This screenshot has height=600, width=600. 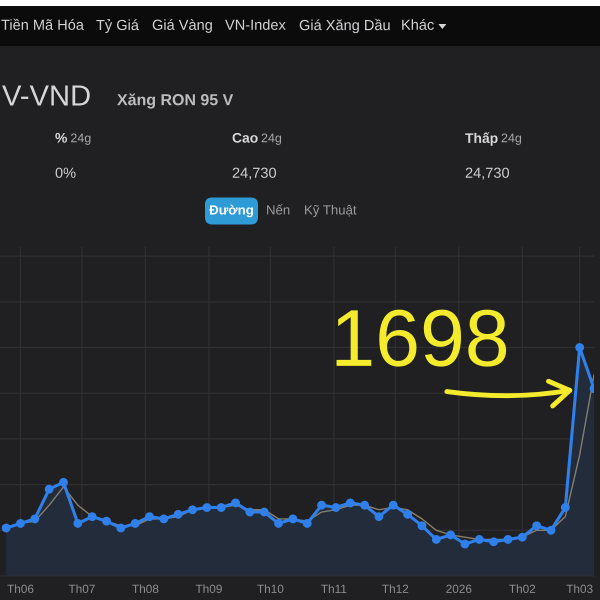 What do you see at coordinates (81, 589) in the screenshot?
I see `x-tick-label: Th07` at bounding box center [81, 589].